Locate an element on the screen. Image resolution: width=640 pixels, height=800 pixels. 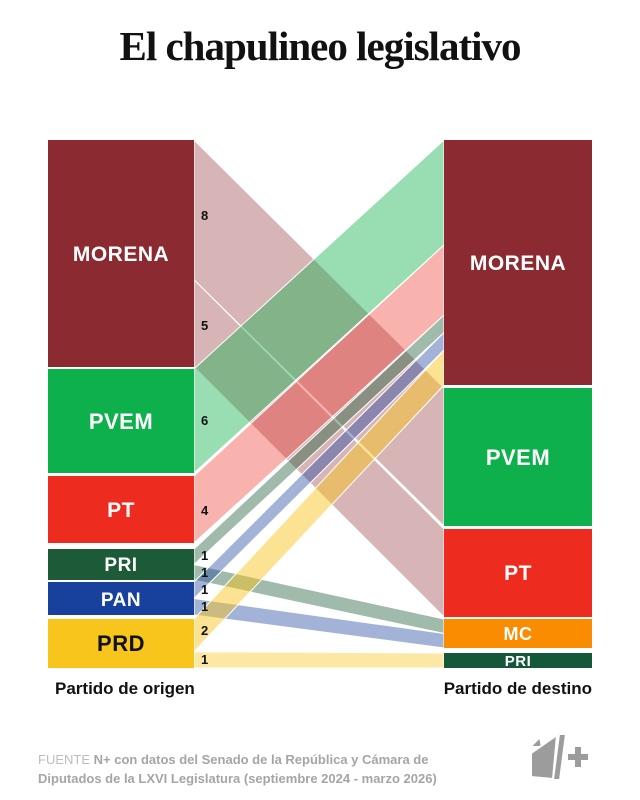
origin-node-pt is located at coordinates (121, 509).